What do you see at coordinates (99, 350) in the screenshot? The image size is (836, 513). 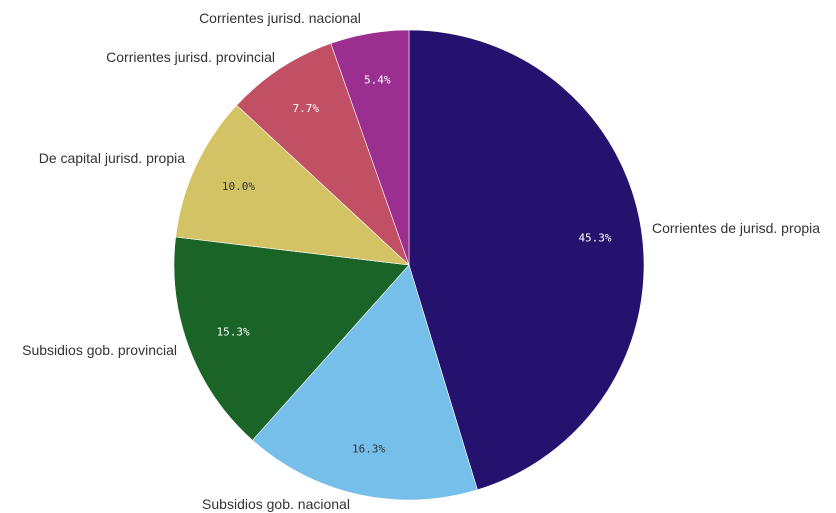 I see `label-subsidios-gob-provincial: Subsidios gob. provincial` at bounding box center [99, 350].